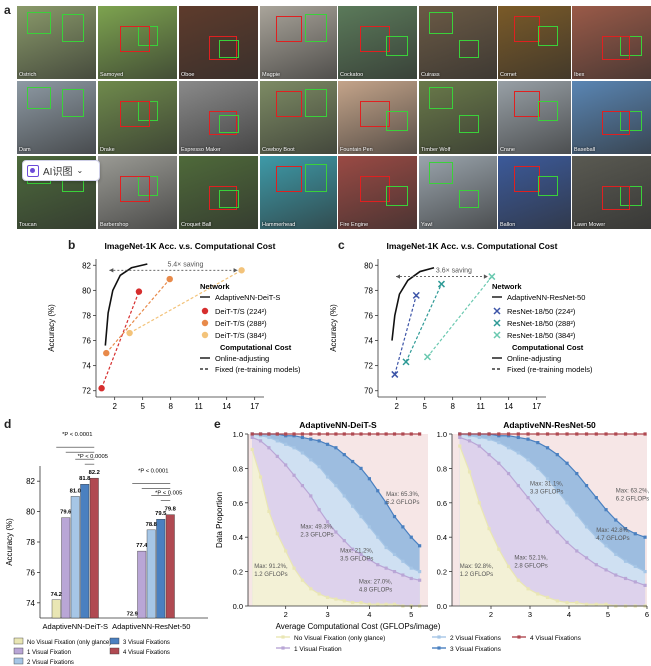 The height and width of the screenshot is (666, 651). What do you see at coordinates (190, 246) in the screenshot?
I see `chart-title: ImageNet-1K Acc. v.s. Computational Cost` at bounding box center [190, 246].